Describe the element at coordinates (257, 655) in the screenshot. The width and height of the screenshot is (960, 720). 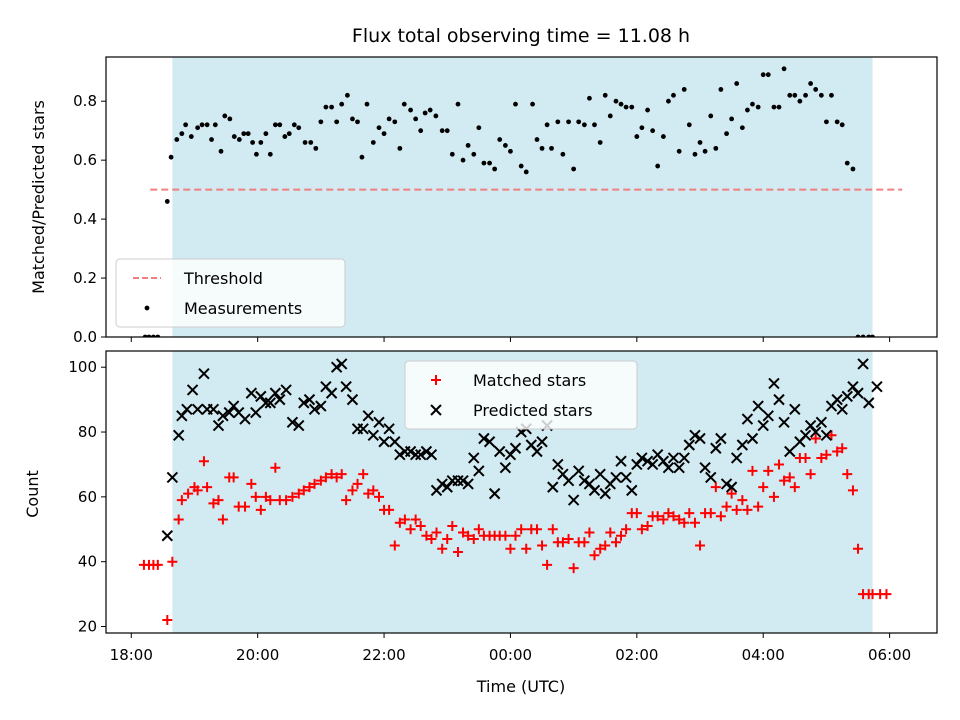
I see `x-tick-label: 20:00` at that location.